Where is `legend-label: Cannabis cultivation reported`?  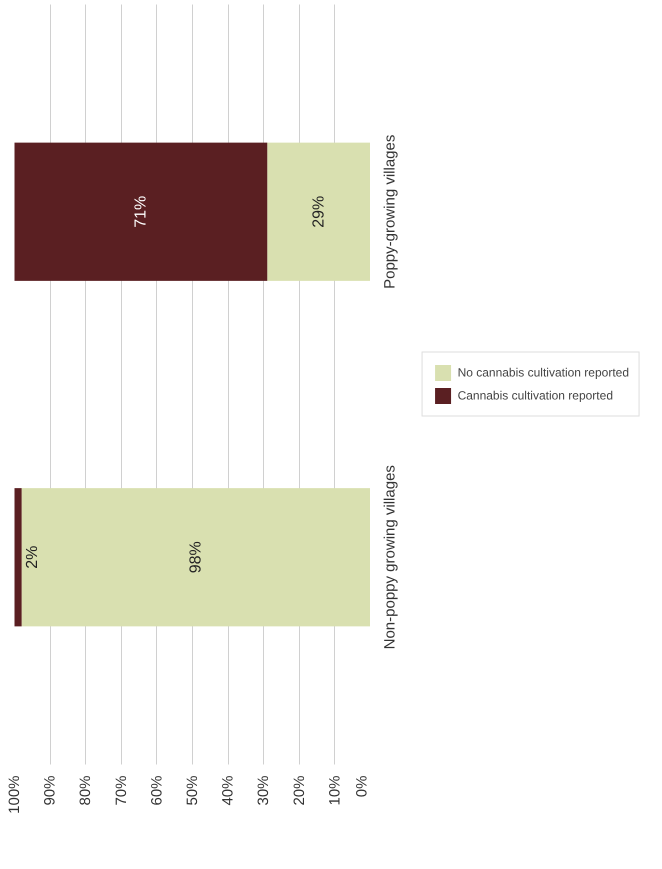 legend-label: Cannabis cultivation reported is located at coordinates (535, 395).